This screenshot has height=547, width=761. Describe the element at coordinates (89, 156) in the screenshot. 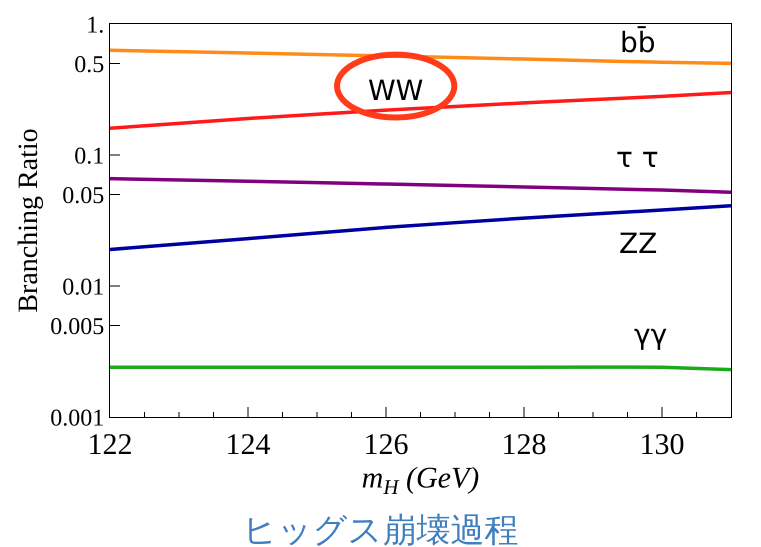

I see `y-tick-label: 0.1` at that location.